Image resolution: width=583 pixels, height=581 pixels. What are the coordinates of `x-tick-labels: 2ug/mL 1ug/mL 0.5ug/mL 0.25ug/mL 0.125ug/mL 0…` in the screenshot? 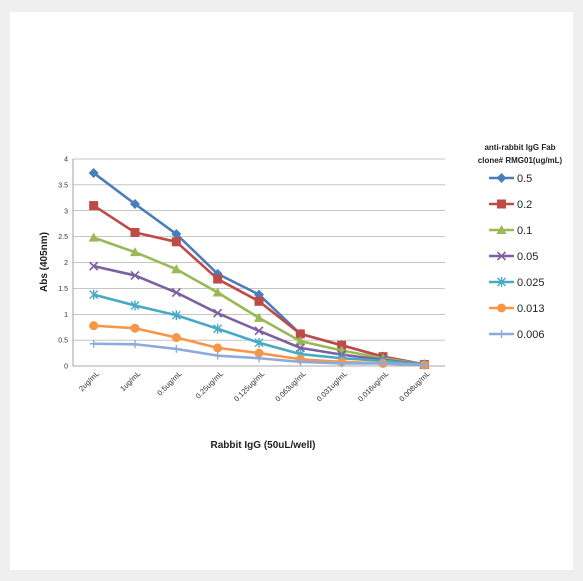 It's located at (254, 386).